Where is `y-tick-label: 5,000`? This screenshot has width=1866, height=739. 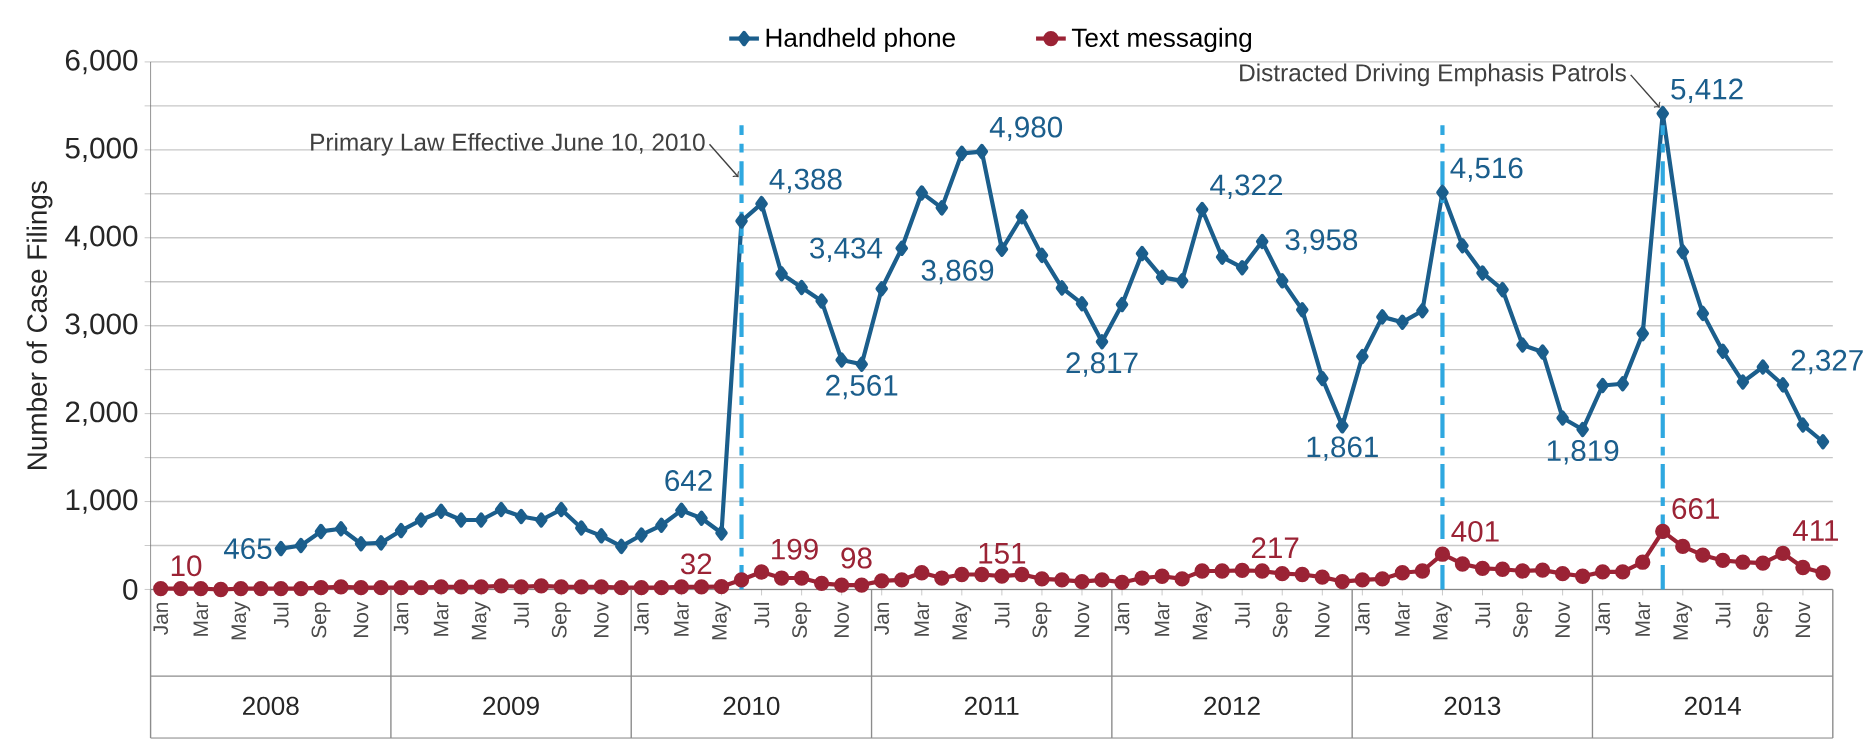 y-tick-label: 5,000 is located at coordinates (101, 150).